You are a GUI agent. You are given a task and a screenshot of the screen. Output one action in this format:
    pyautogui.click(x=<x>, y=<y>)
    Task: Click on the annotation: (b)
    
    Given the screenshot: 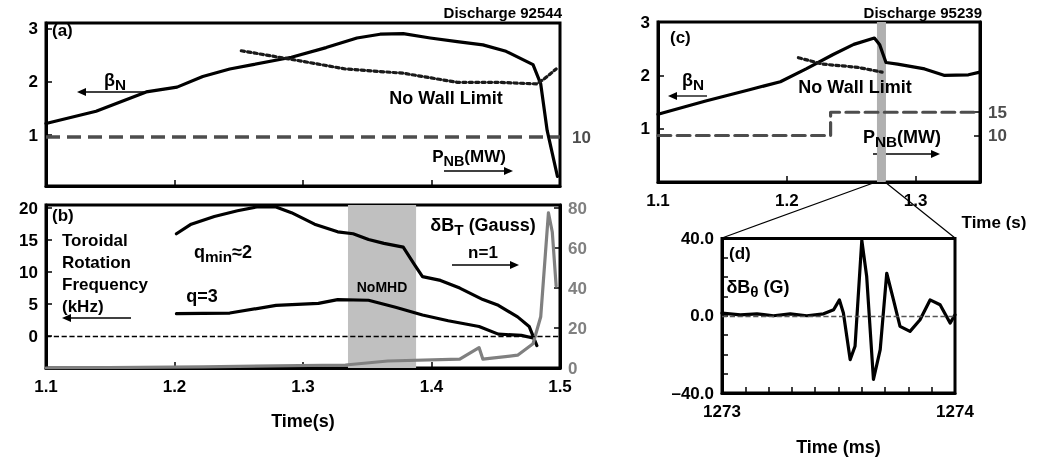 What is the action you would take?
    pyautogui.click(x=63, y=215)
    